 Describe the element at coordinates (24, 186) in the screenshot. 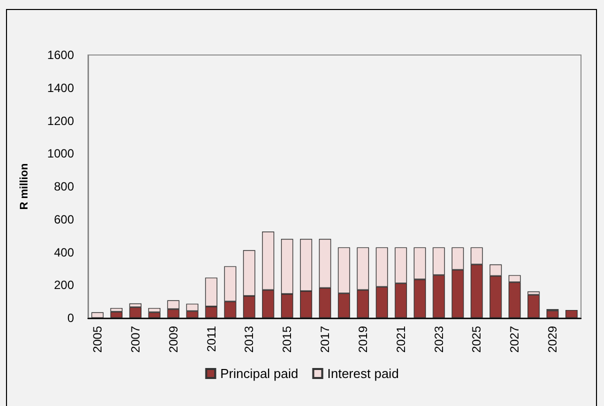

I see `y-axis-title: R million` at that location.